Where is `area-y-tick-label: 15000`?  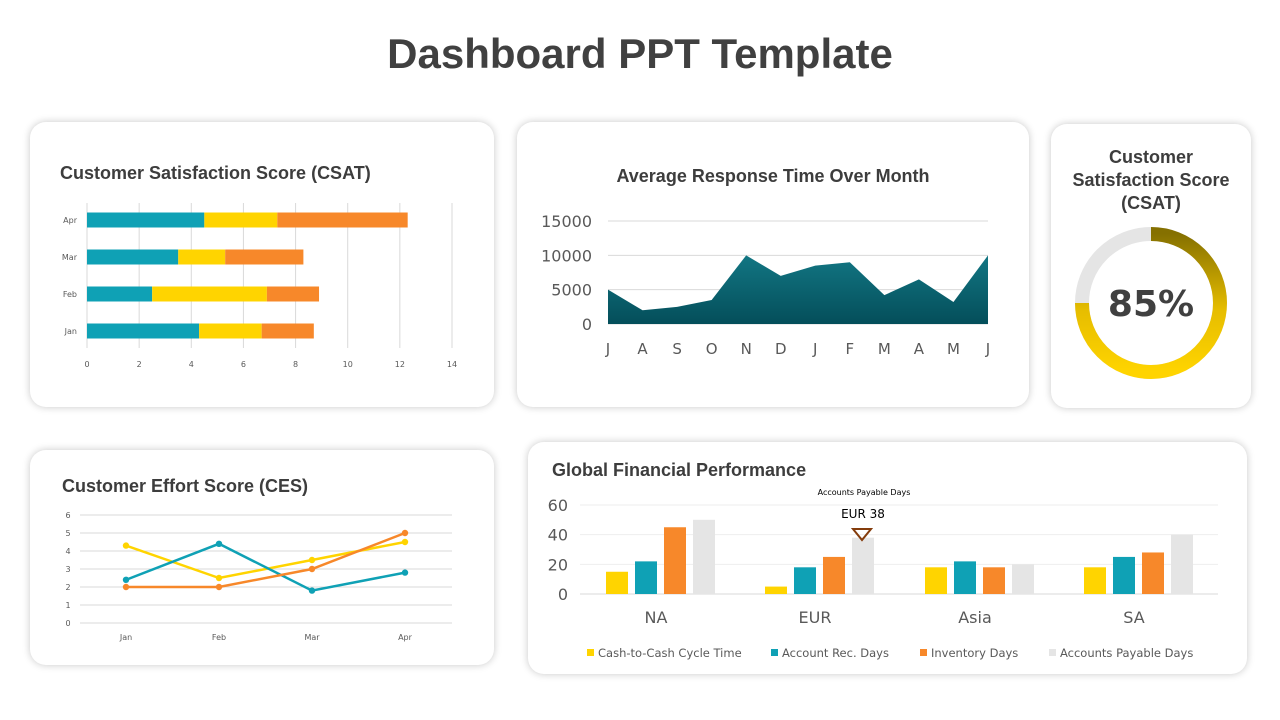
area-y-tick-label: 15000 is located at coordinates (566, 221).